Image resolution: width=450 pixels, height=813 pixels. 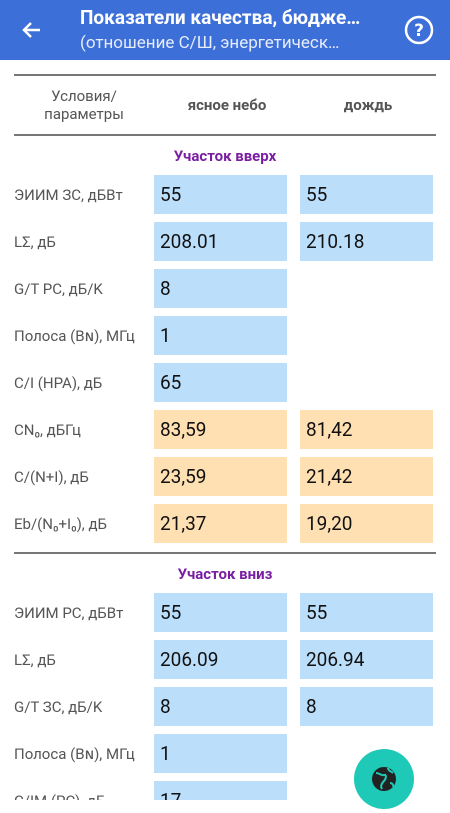 I want to click on row-label: C/IM (PC), дБ, so click(x=84, y=796).